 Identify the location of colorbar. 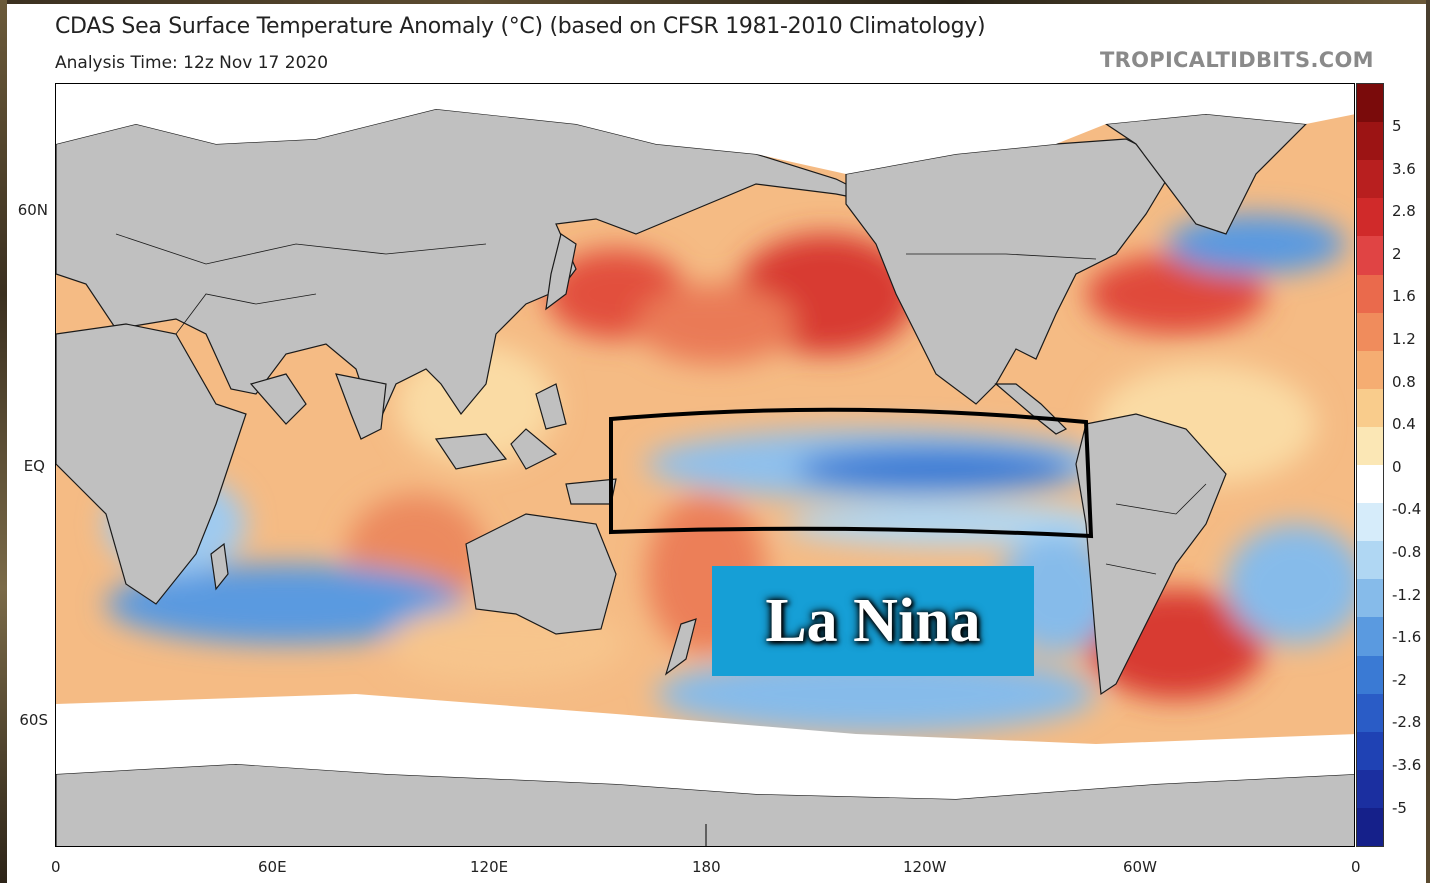
(1370, 465).